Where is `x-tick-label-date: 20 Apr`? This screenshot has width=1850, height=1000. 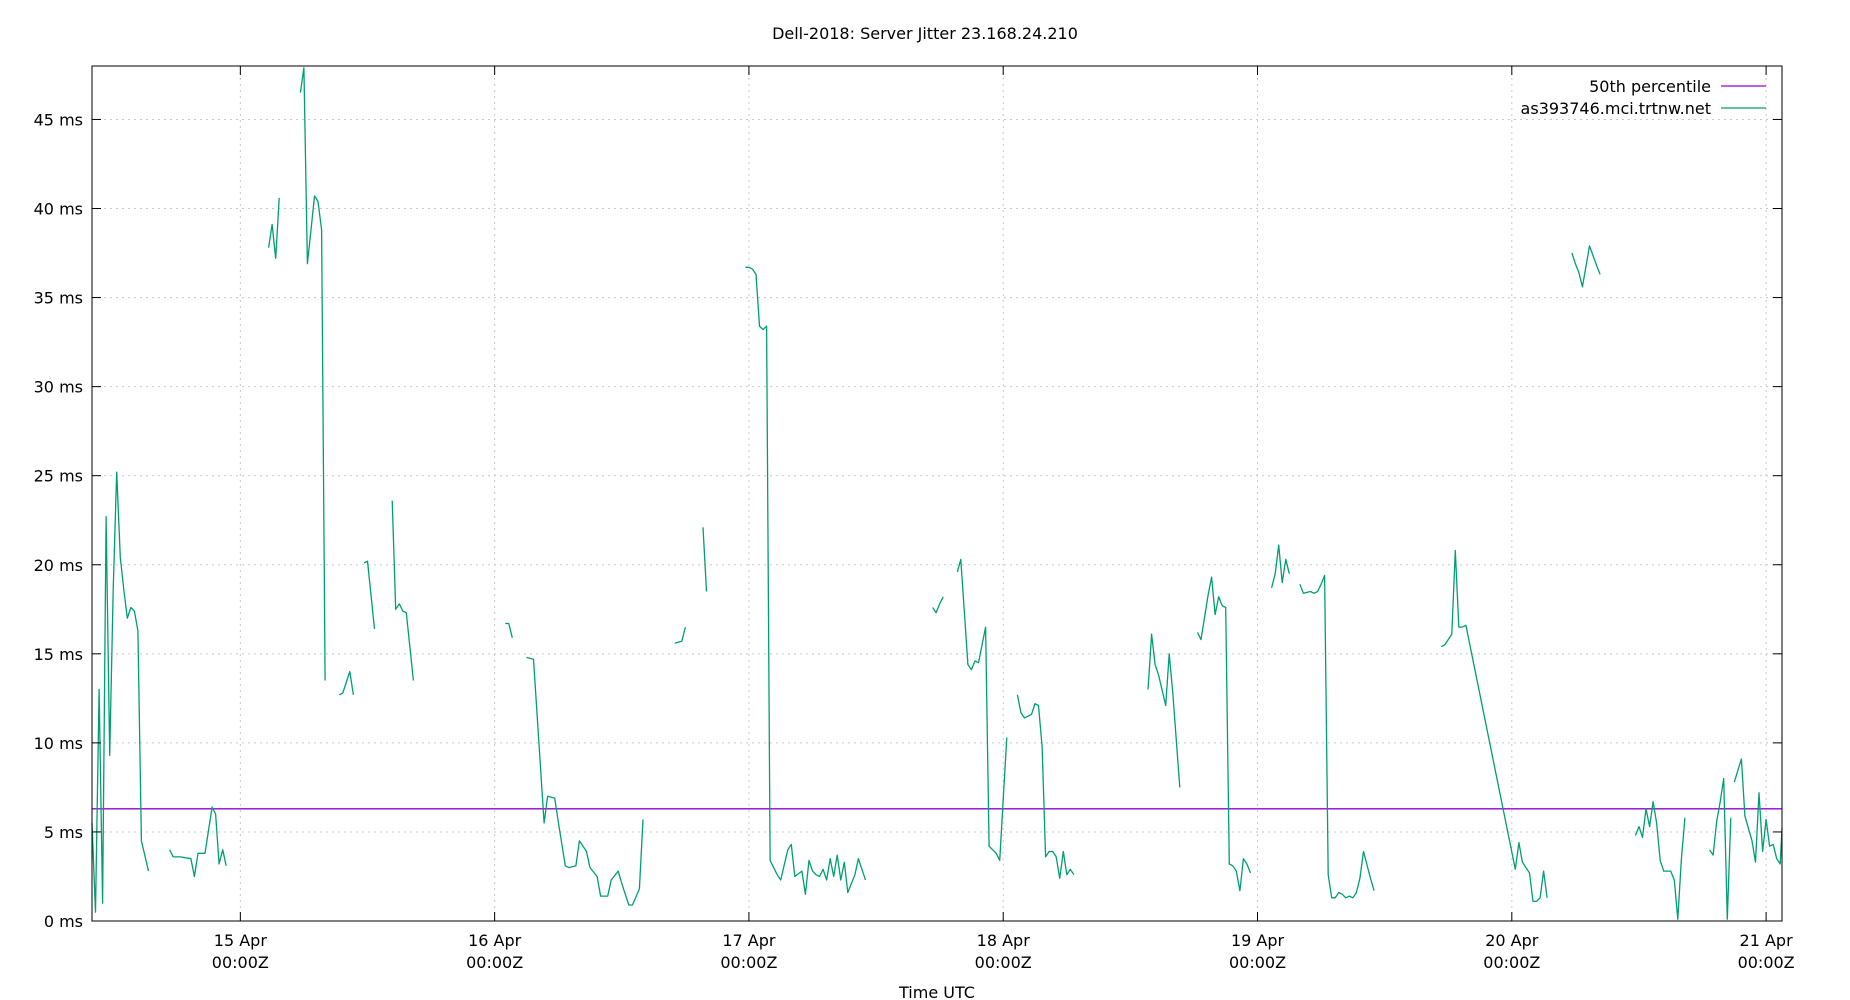
x-tick-label-date: 20 Apr is located at coordinates (1512, 940).